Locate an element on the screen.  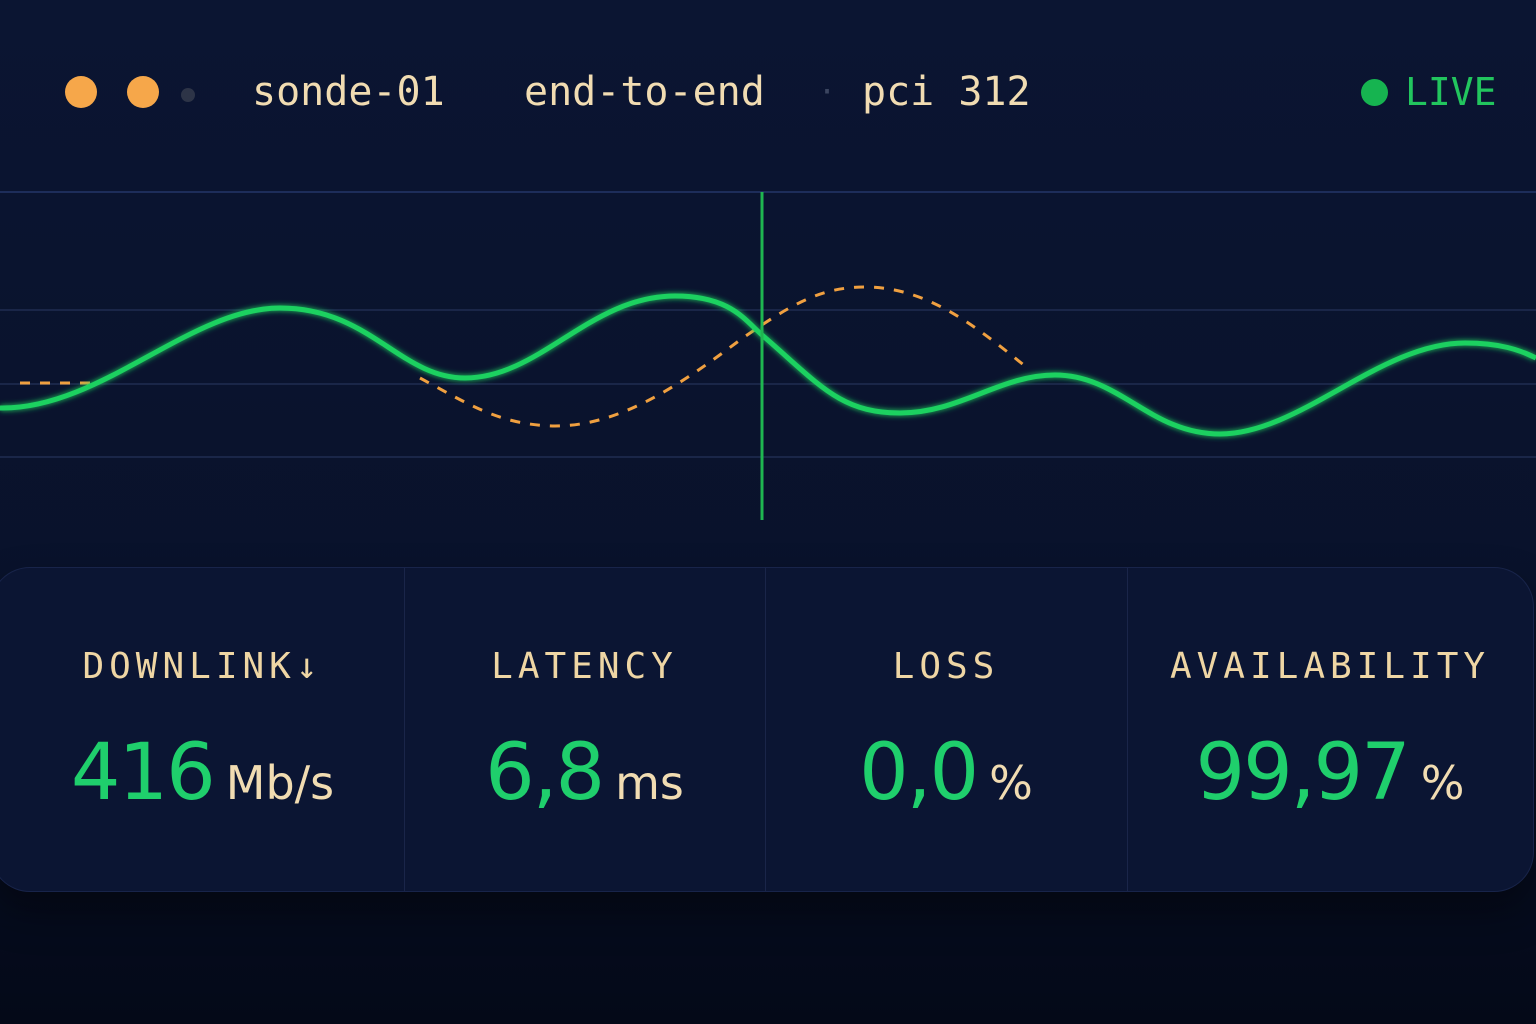
metric-card: LATENCY 6,8 ms is located at coordinates (584, 729).